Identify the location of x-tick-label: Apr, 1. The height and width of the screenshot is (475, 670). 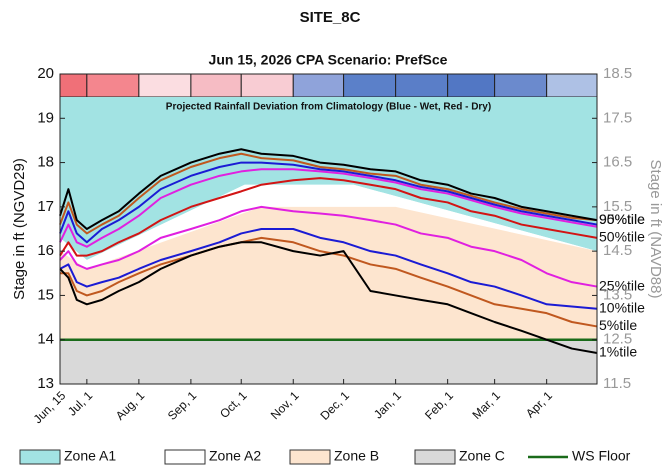
(539, 404).